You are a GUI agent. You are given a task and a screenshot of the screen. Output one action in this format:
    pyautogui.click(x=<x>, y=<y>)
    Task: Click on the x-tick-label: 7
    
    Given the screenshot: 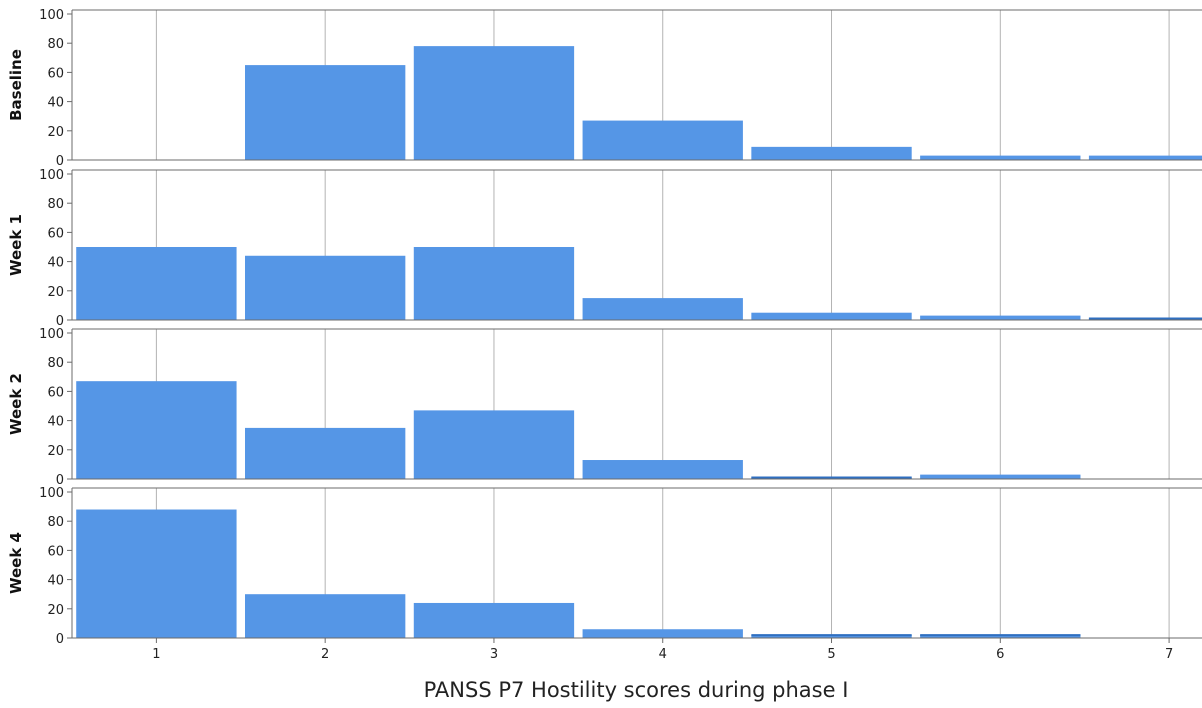 What is the action you would take?
    pyautogui.click(x=1169, y=654)
    